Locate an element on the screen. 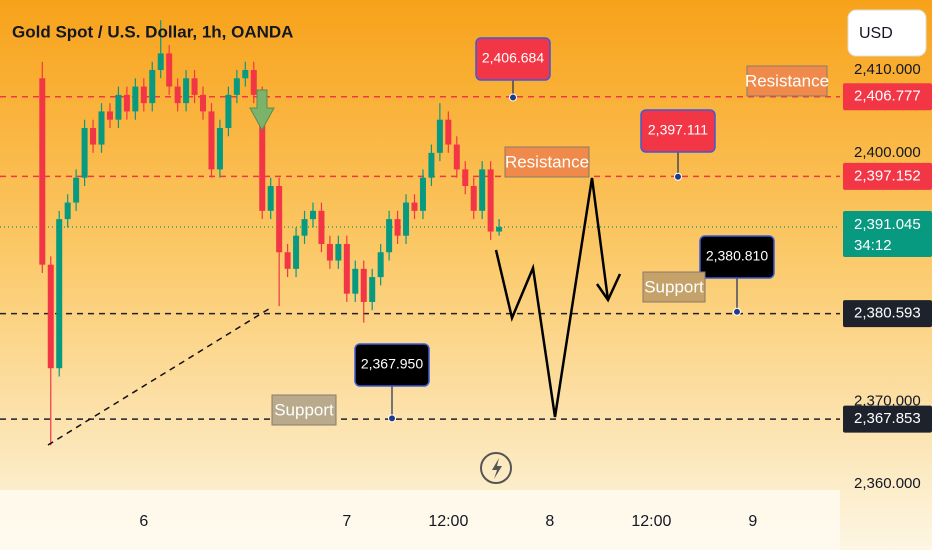 The width and height of the screenshot is (932, 550). callout-label: 2,380.810 is located at coordinates (737, 256).